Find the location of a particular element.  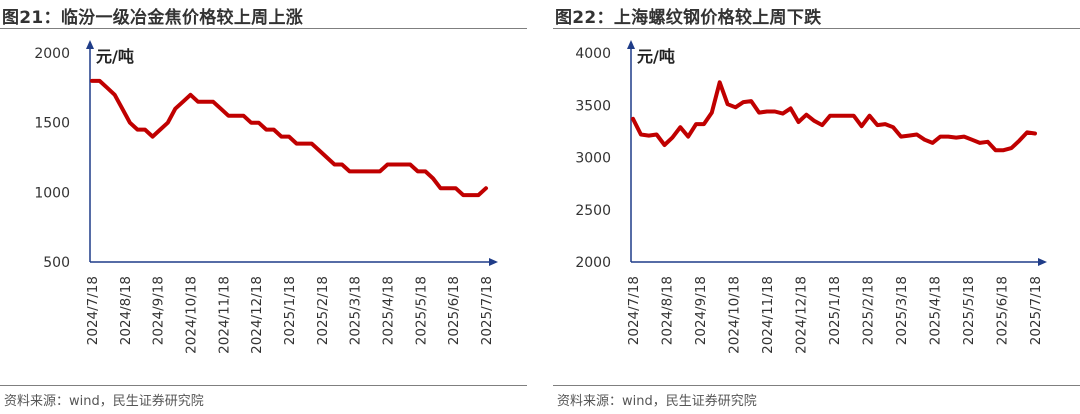

y-tick-label: 1500 is located at coordinates (52, 124).